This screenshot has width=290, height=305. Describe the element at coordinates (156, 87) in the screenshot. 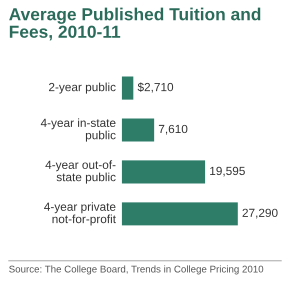

I see `data-label: $2,710` at that location.